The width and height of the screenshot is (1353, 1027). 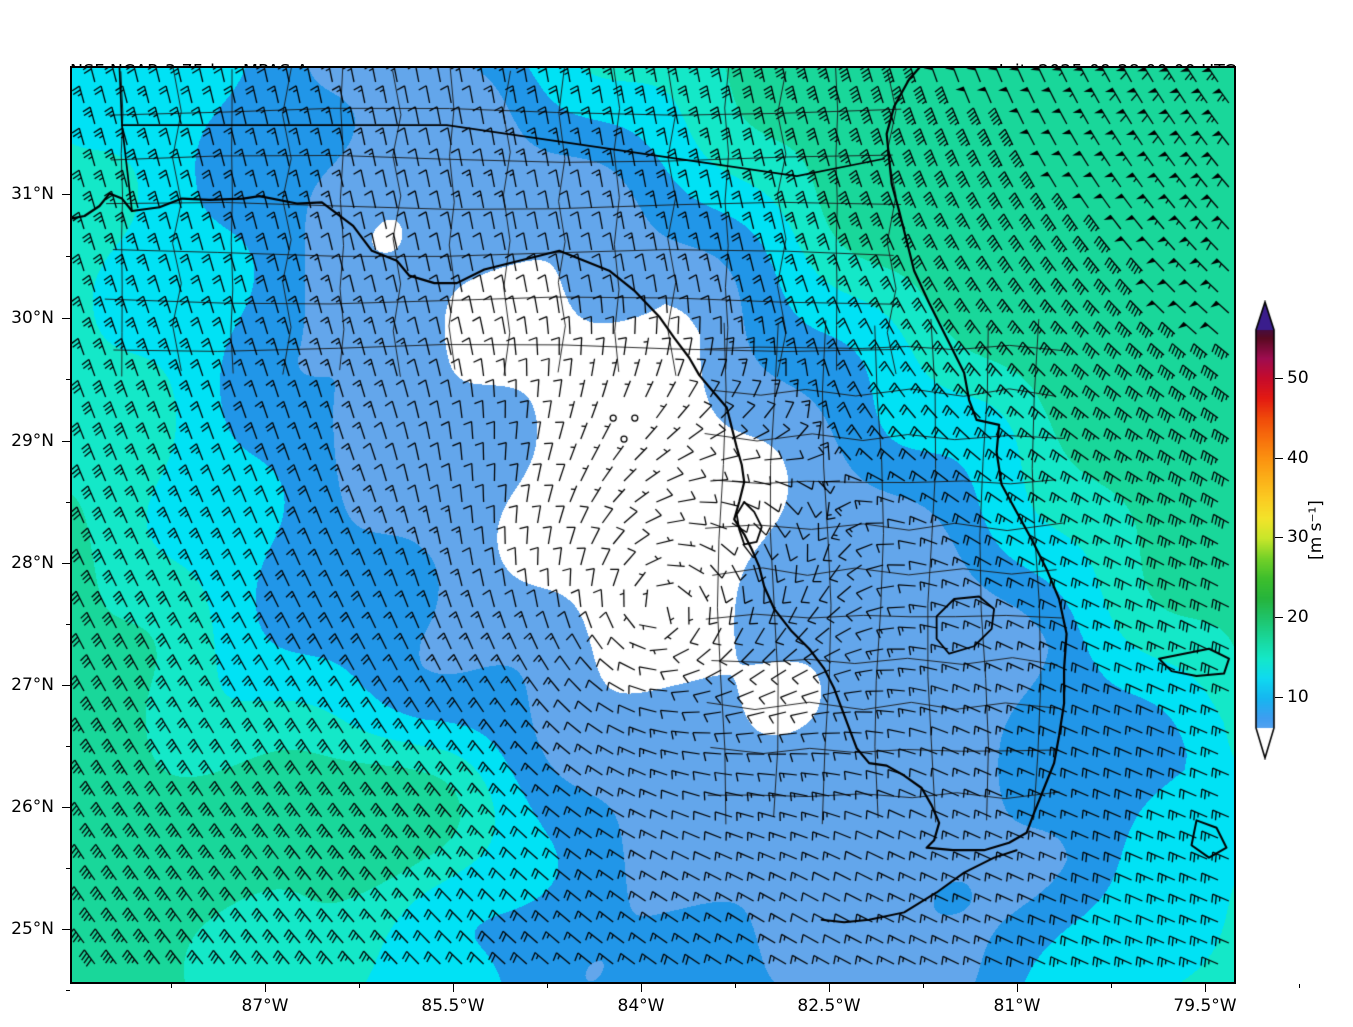 What do you see at coordinates (641, 1006) in the screenshot?
I see `xtick-label-84°W: 84°W` at bounding box center [641, 1006].